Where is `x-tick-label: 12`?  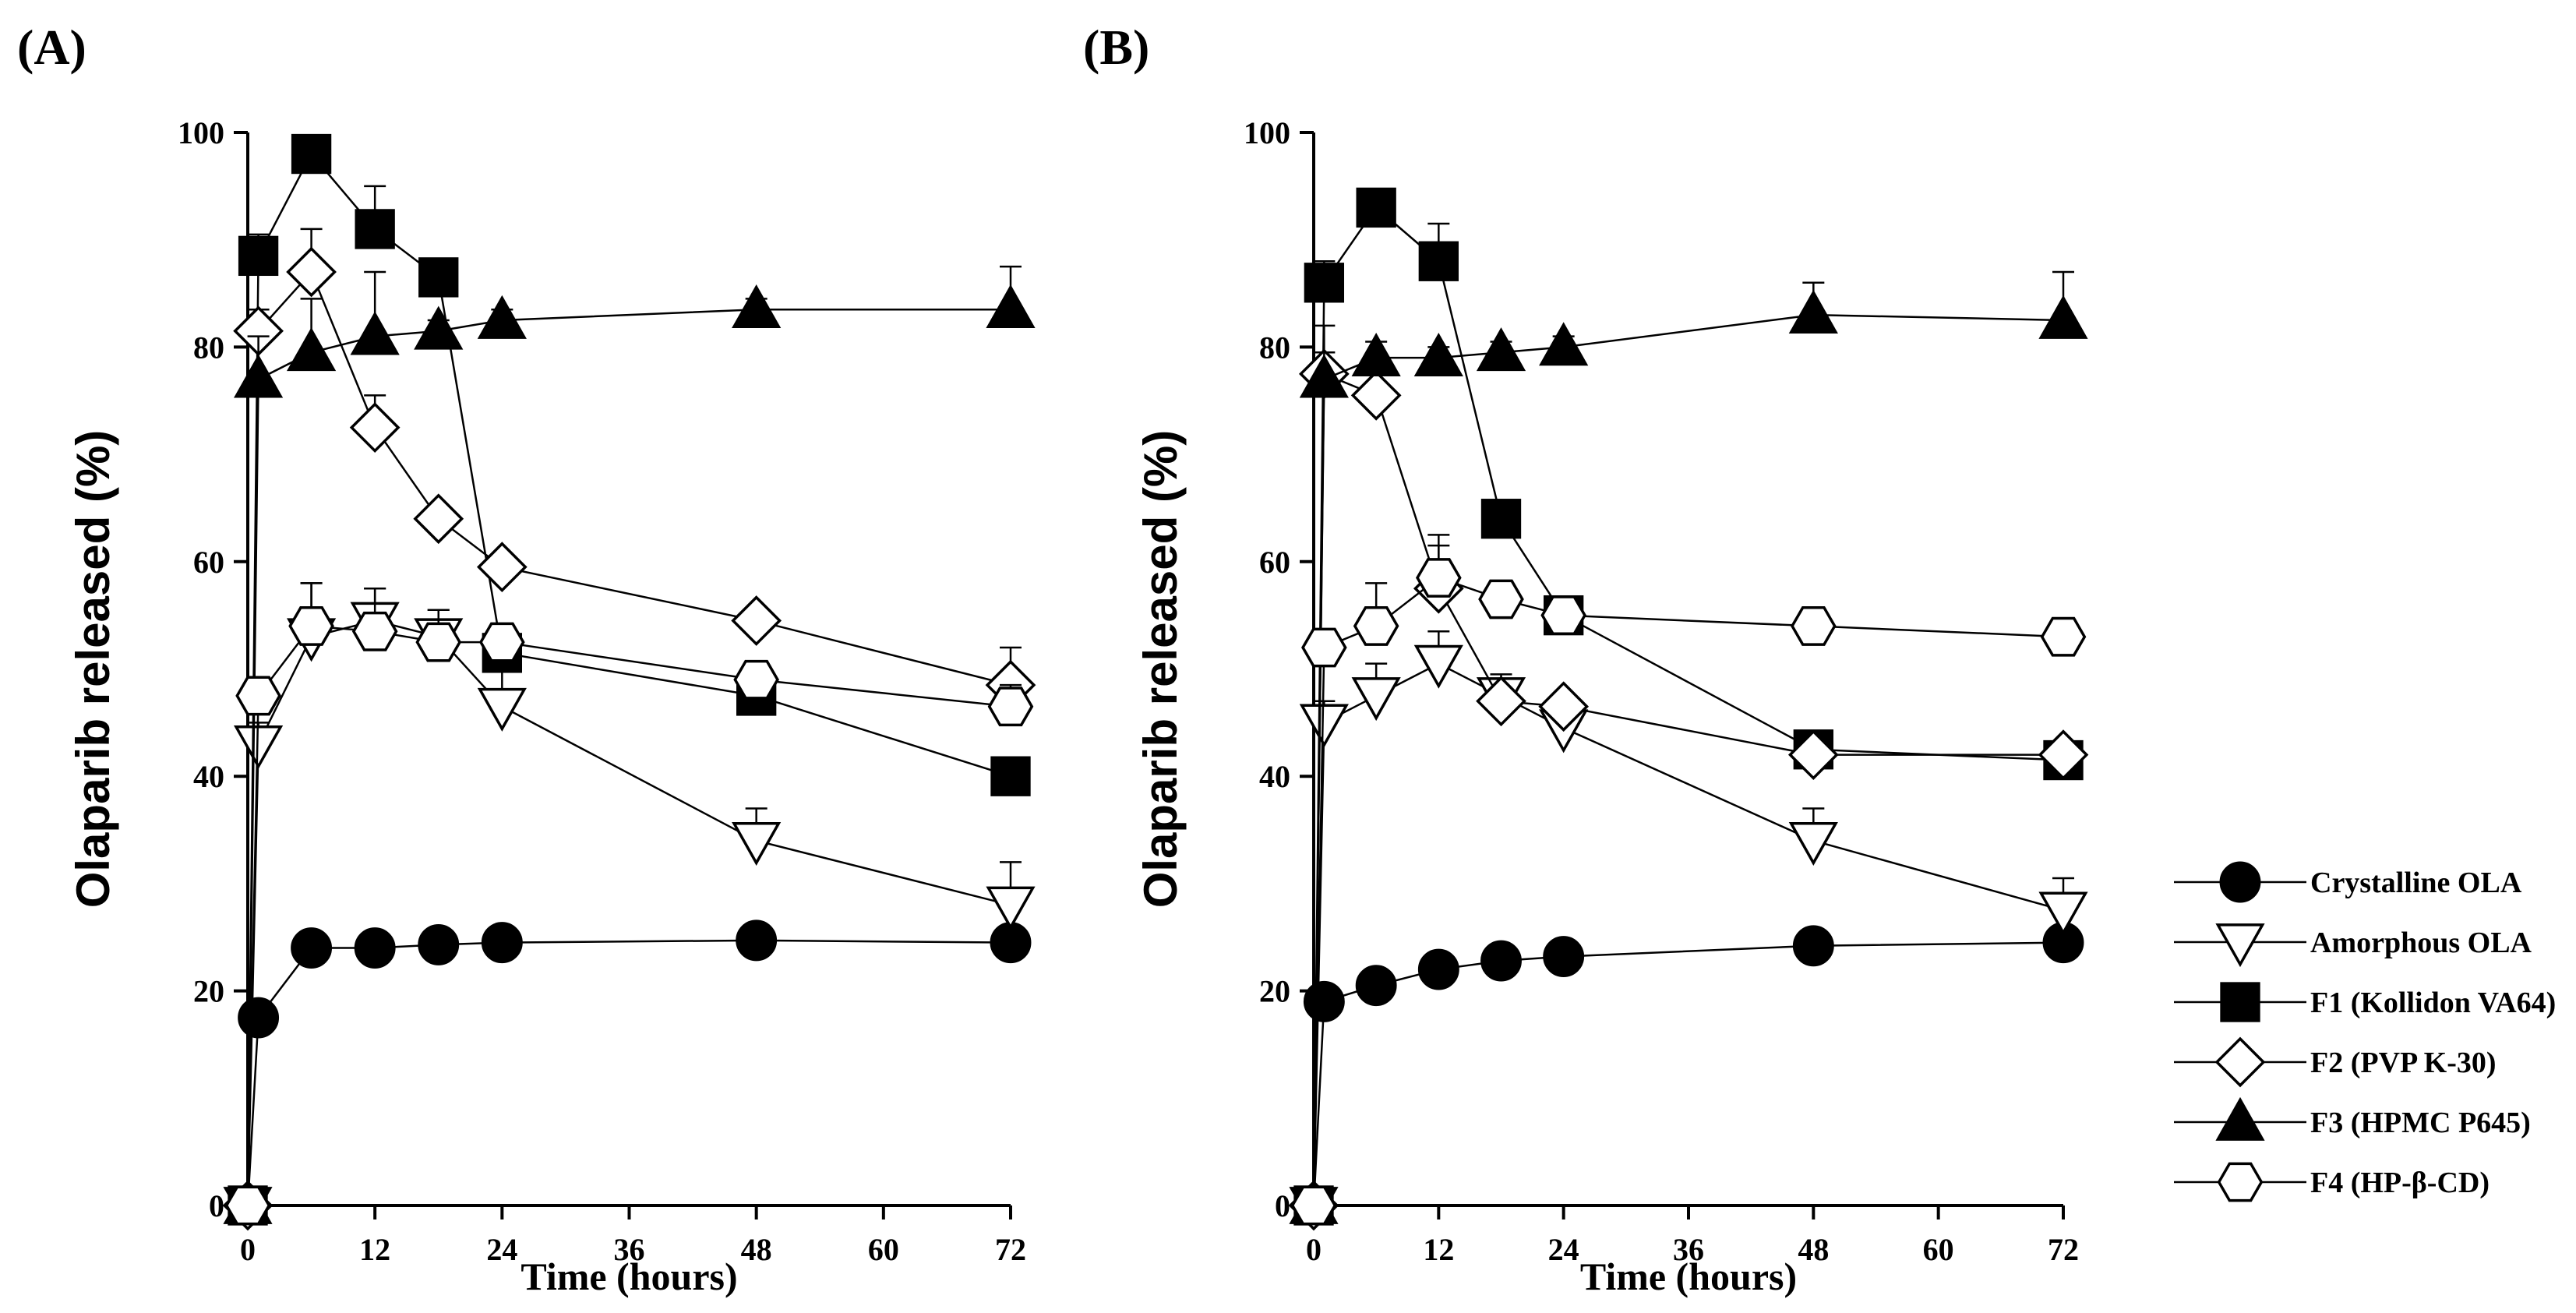 x-tick-label: 12 is located at coordinates (1438, 1249).